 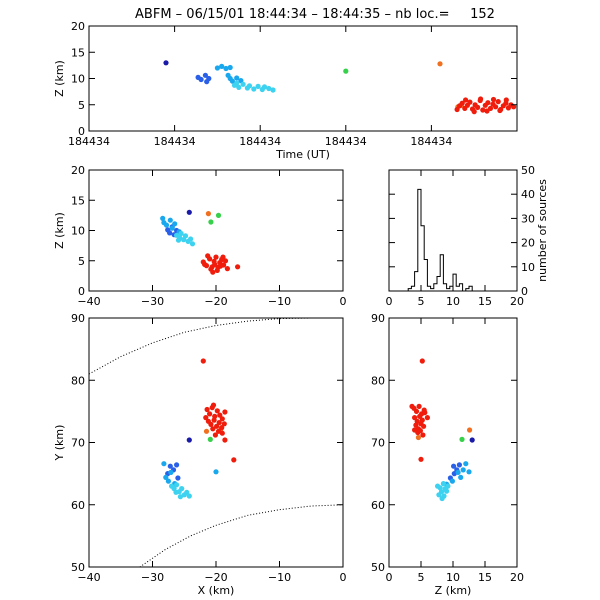 What do you see at coordinates (59, 443) in the screenshot?
I see `y-axis-title: Y (km)` at bounding box center [59, 443].